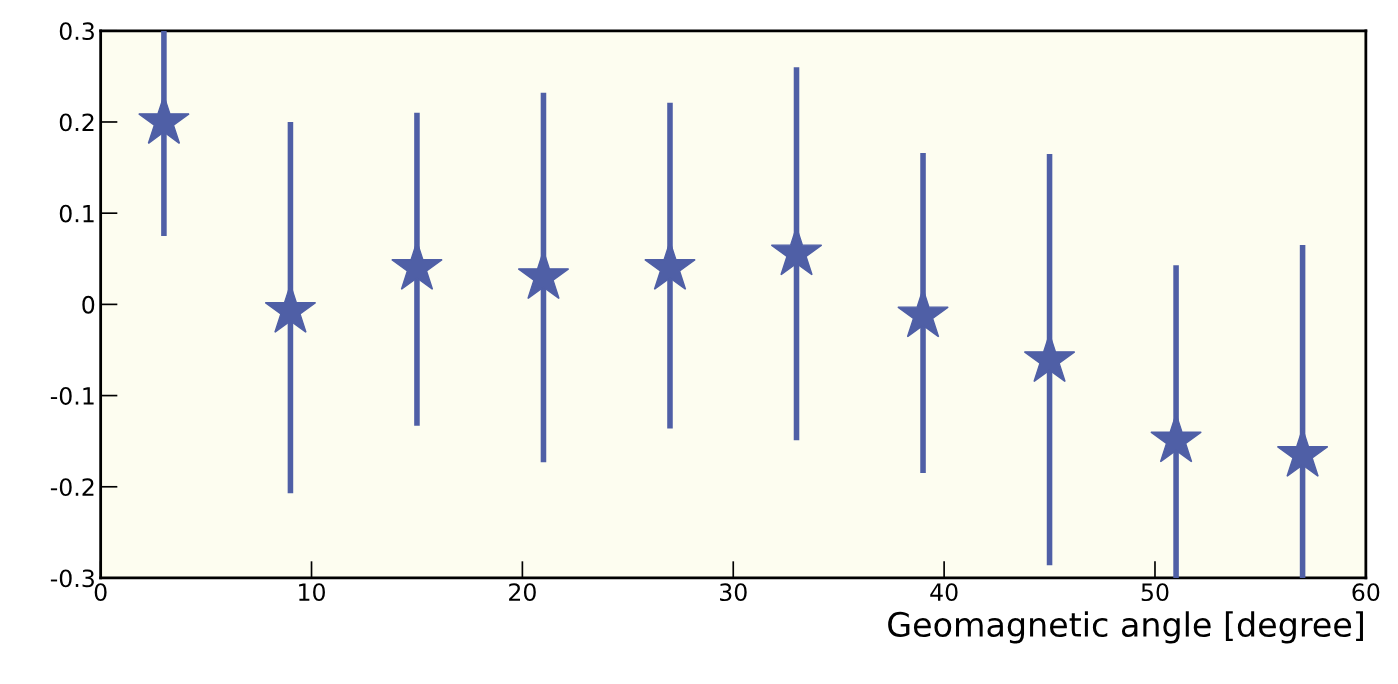 This screenshot has height=684, width=1398. What do you see at coordinates (944, 592) in the screenshot?
I see `x-tick-label: 40` at bounding box center [944, 592].